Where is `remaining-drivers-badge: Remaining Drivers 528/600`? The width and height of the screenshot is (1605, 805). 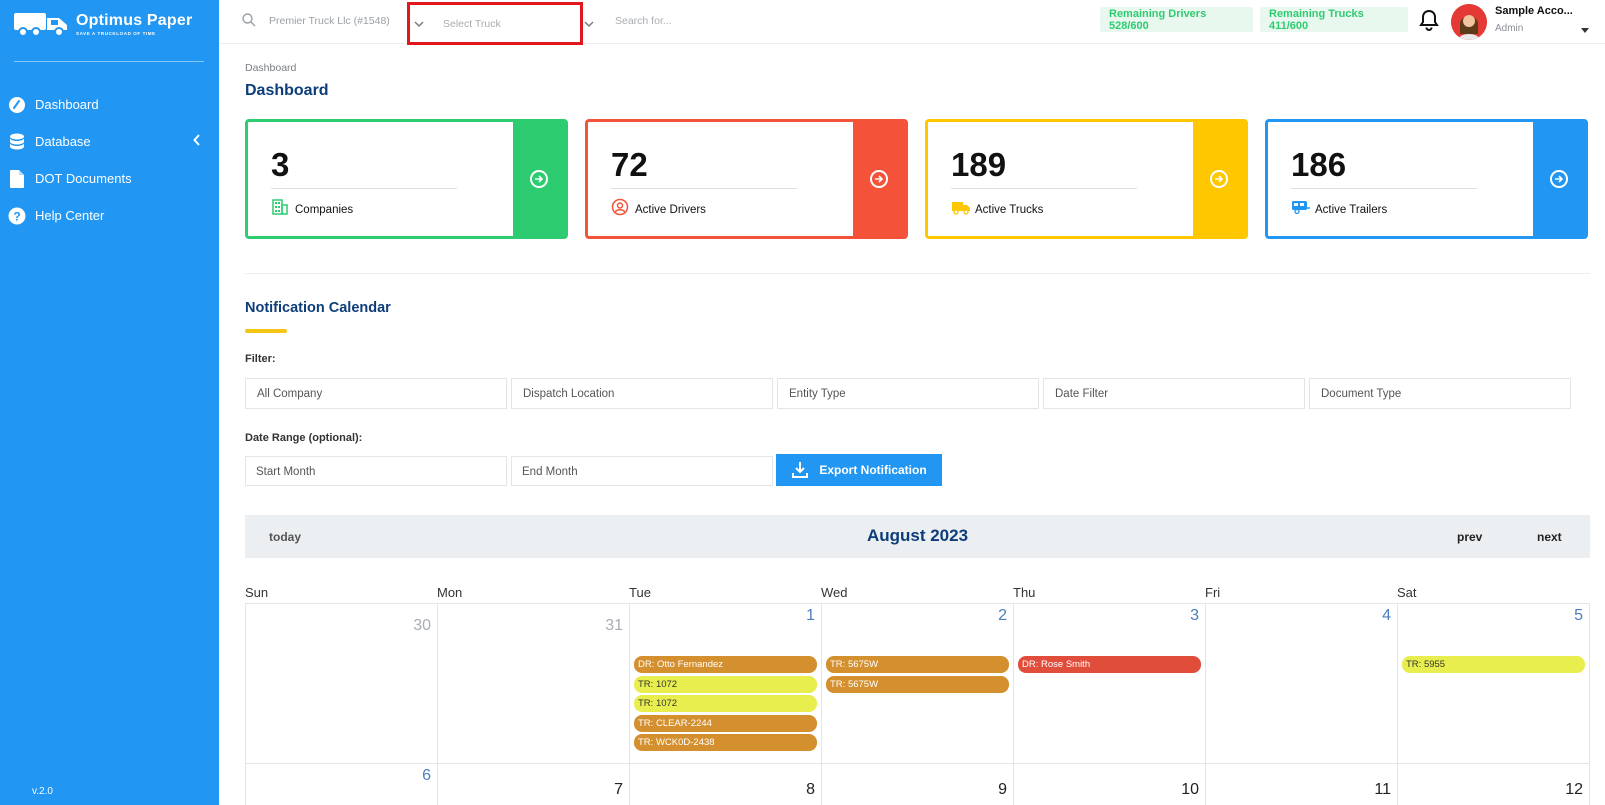 remaining-drivers-badge: Remaining Drivers 528/600 is located at coordinates (1176, 19).